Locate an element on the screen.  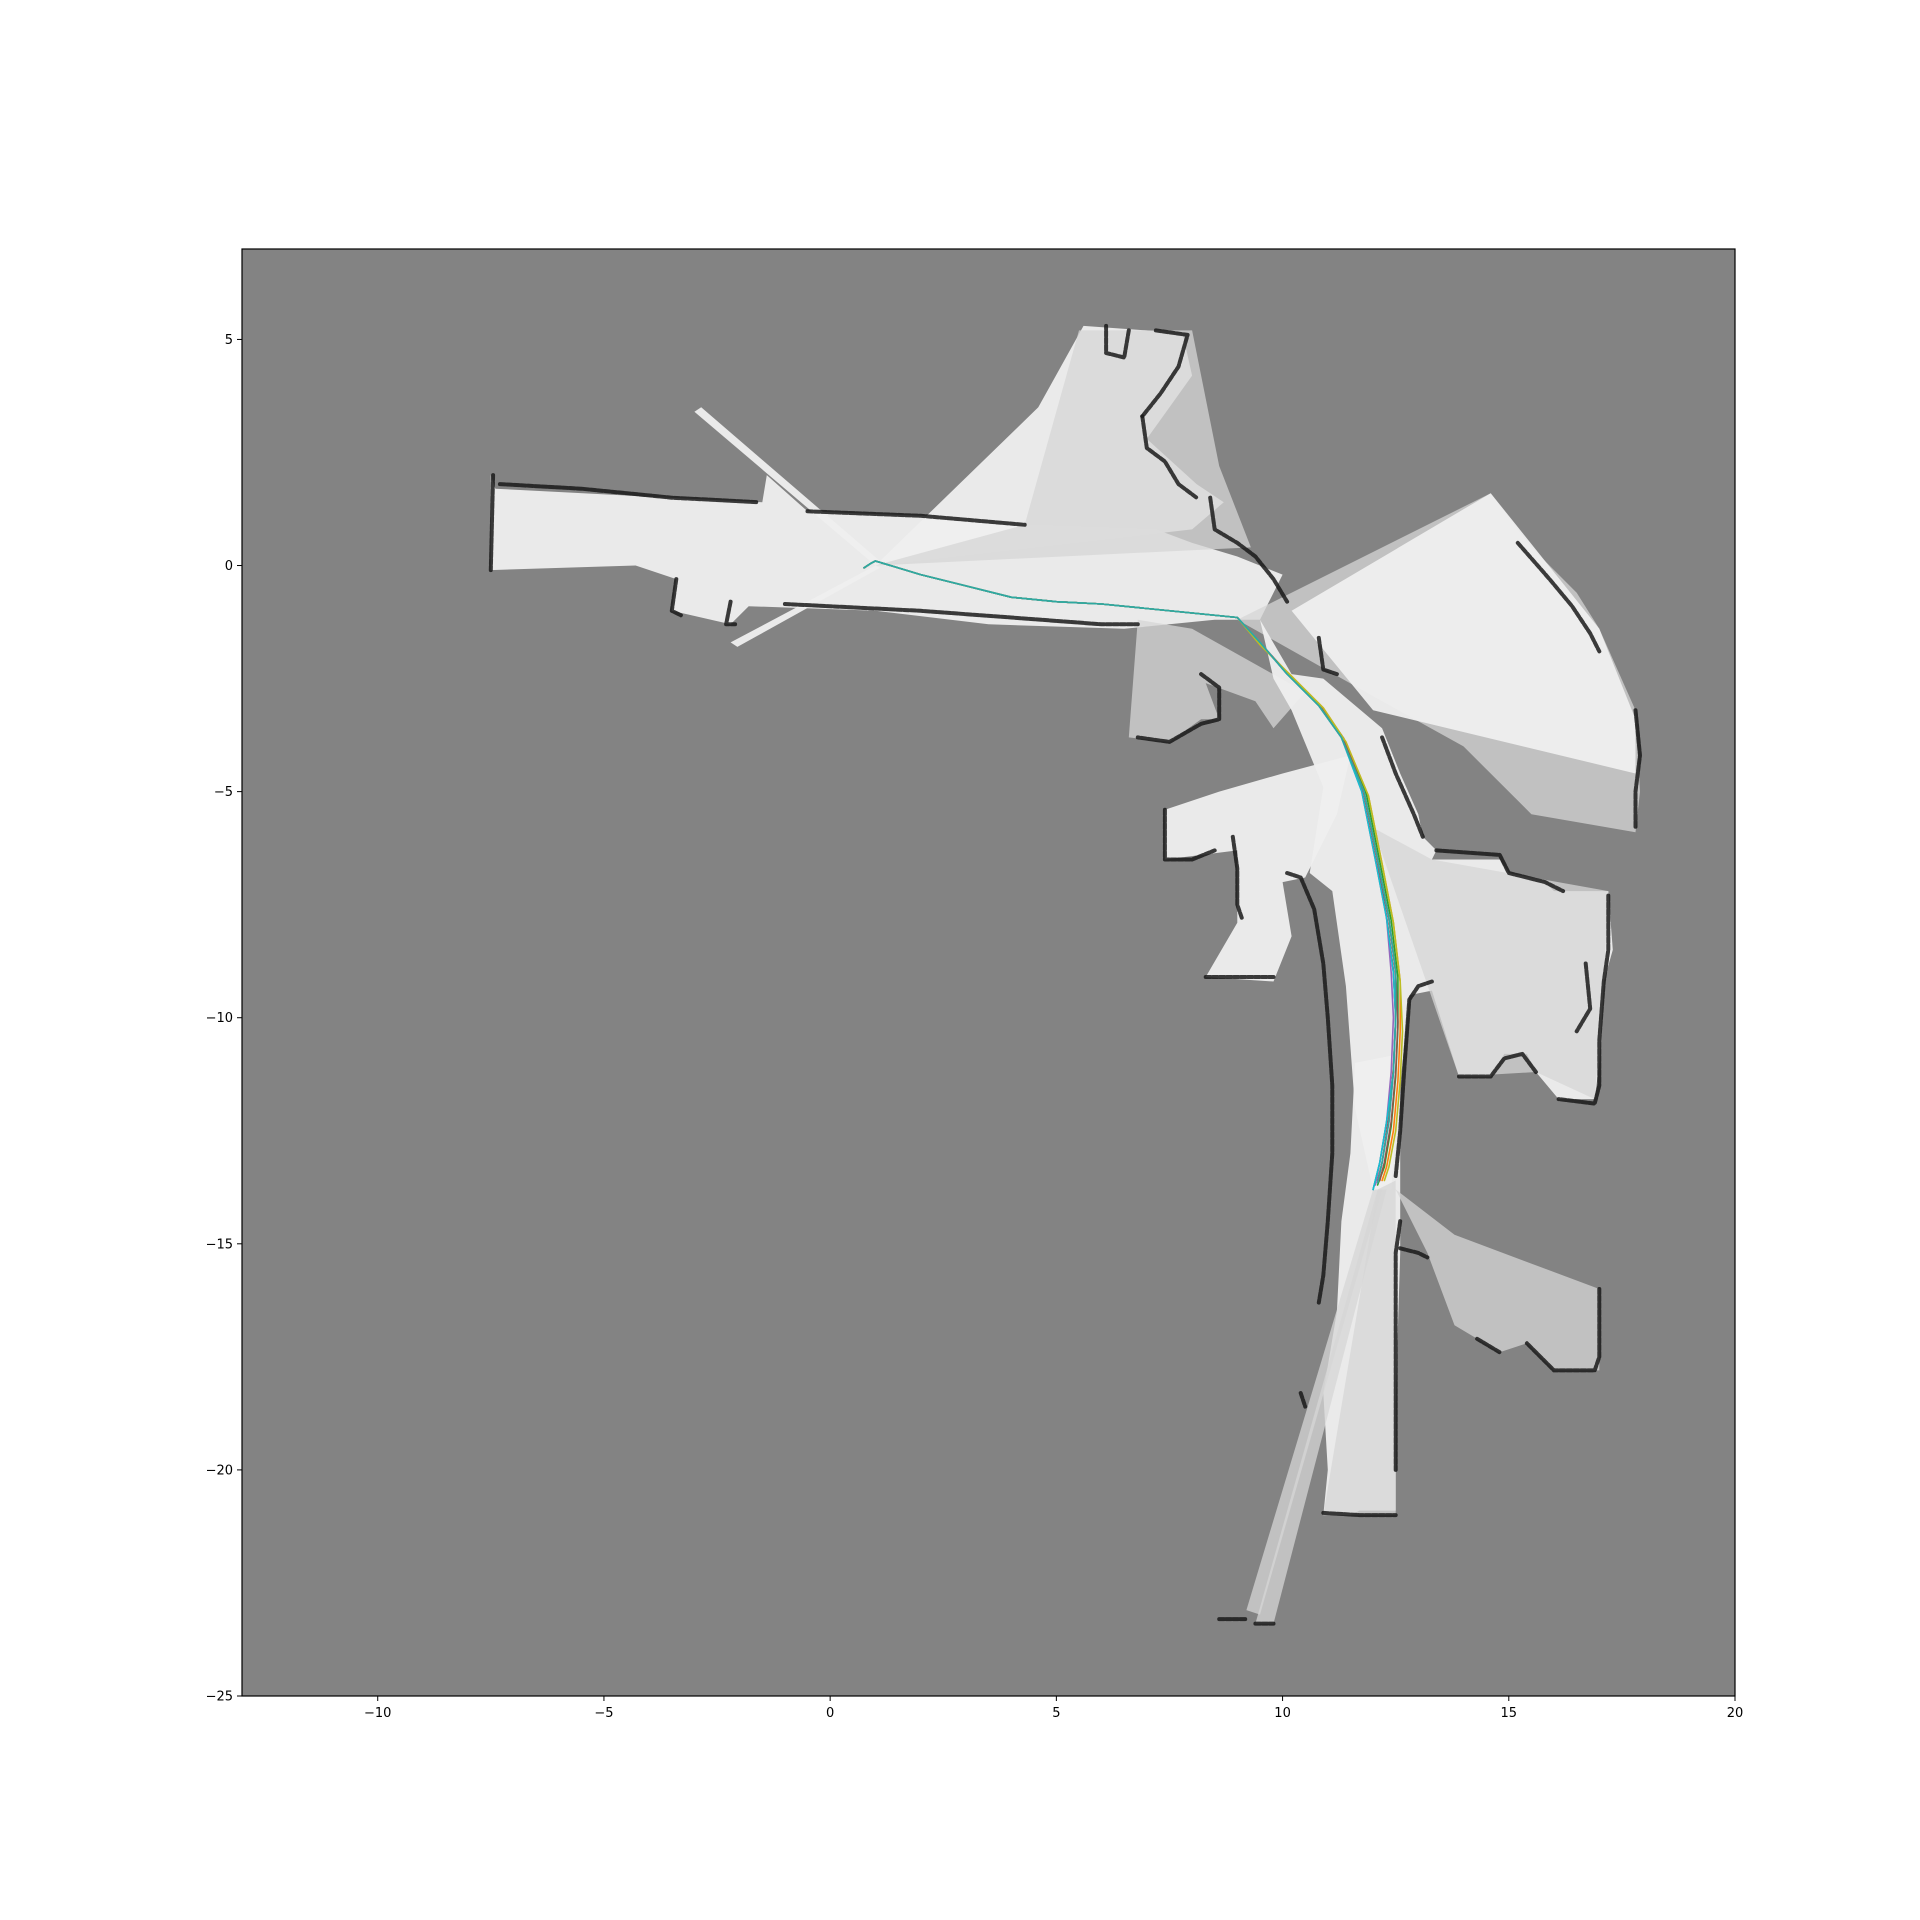
obstacle-wall-east-ne is located at coordinates (1558, 597).